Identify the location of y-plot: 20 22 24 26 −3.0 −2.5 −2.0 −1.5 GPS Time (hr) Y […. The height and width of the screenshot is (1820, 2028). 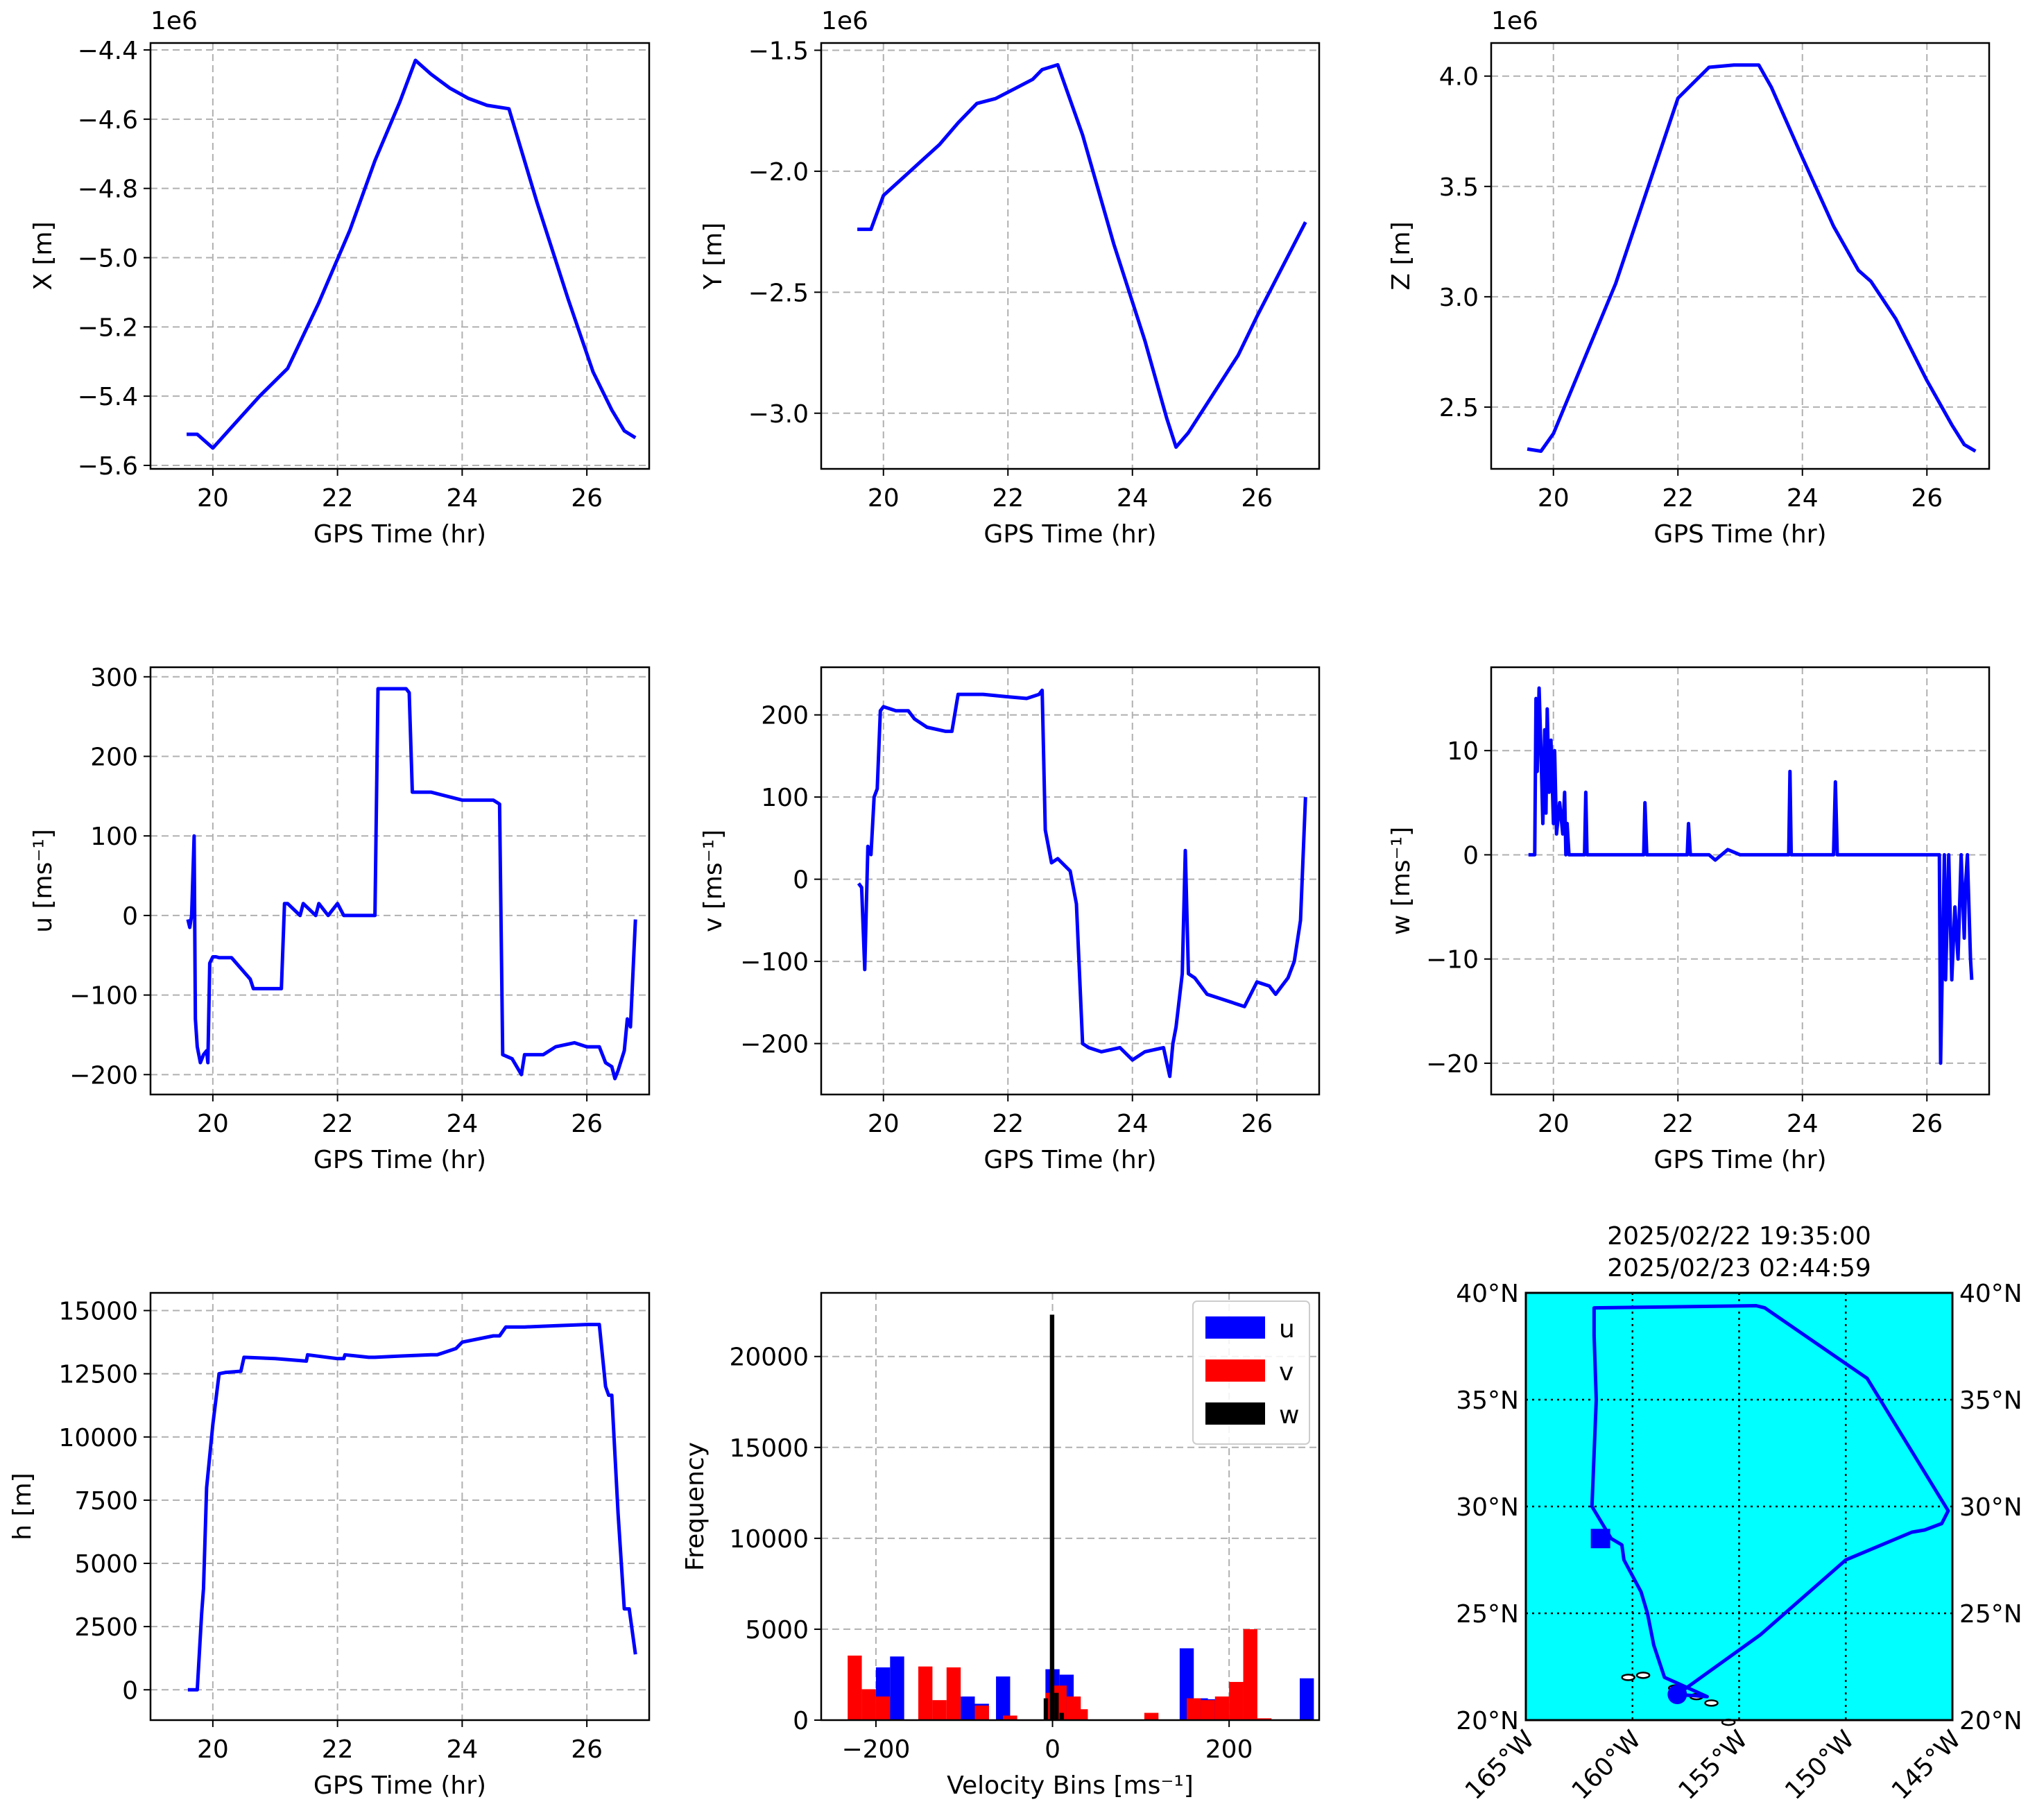
(1010, 278).